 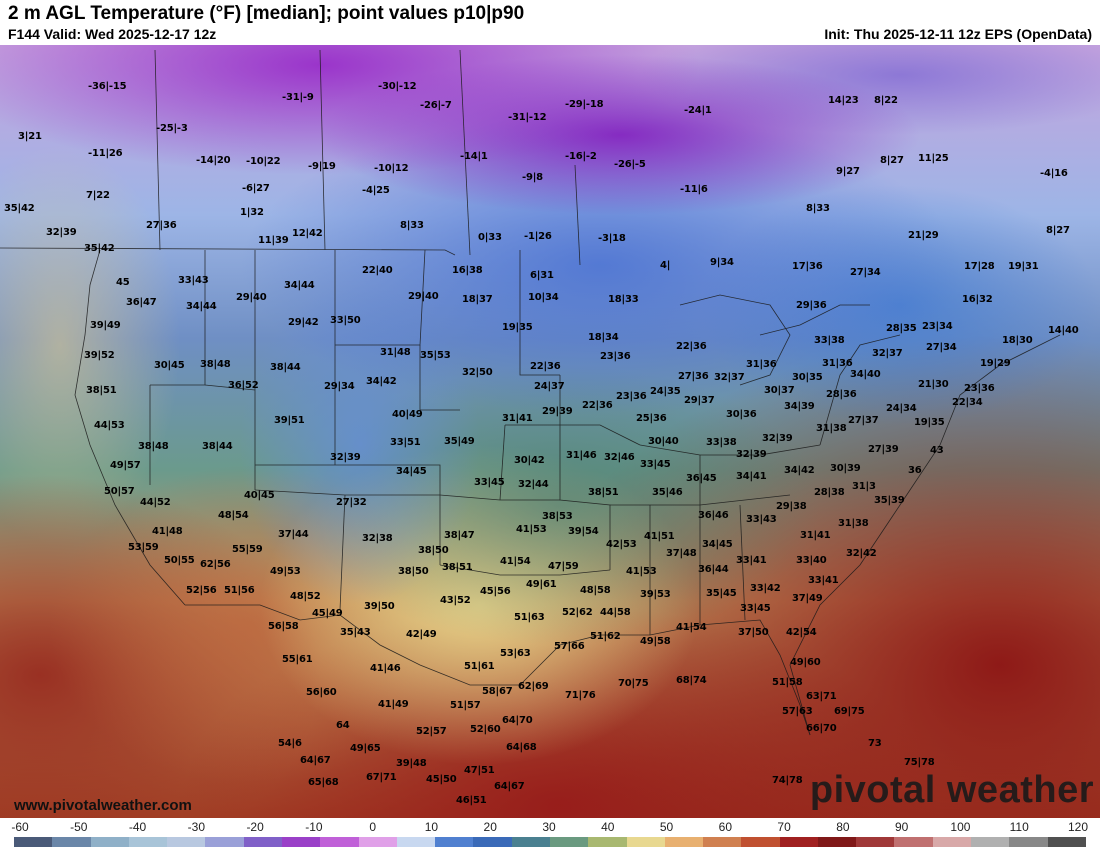 I want to click on colorbar-tick-label: -10, so click(x=314, y=827).